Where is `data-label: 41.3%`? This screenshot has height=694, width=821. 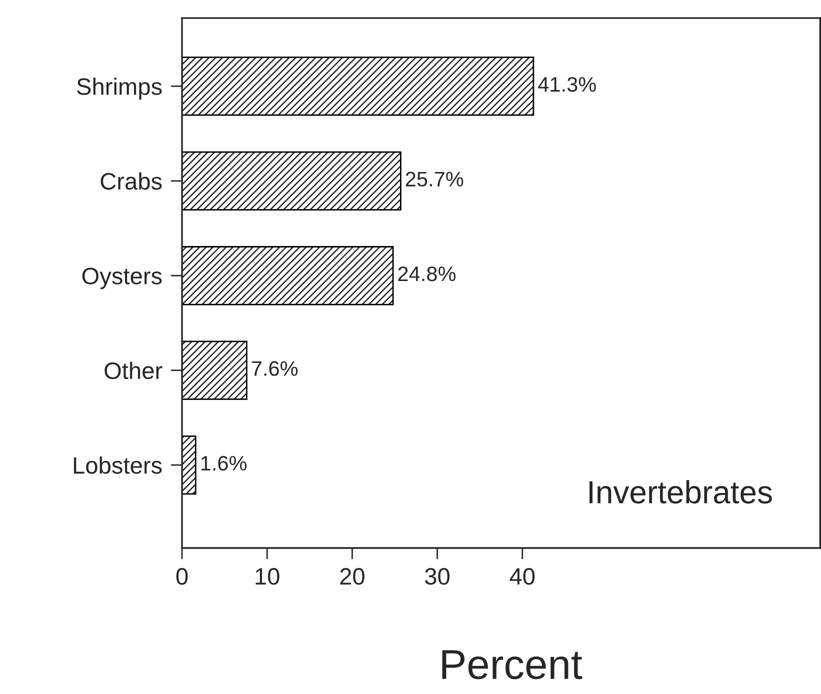 data-label: 41.3% is located at coordinates (567, 84).